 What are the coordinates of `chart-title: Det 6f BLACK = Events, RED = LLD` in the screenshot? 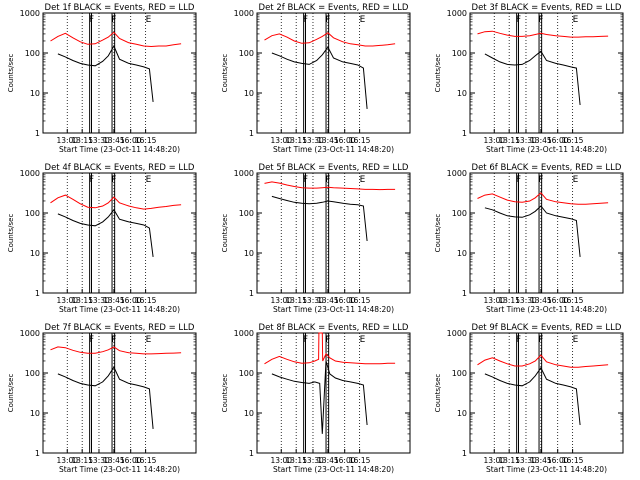 It's located at (547, 168).